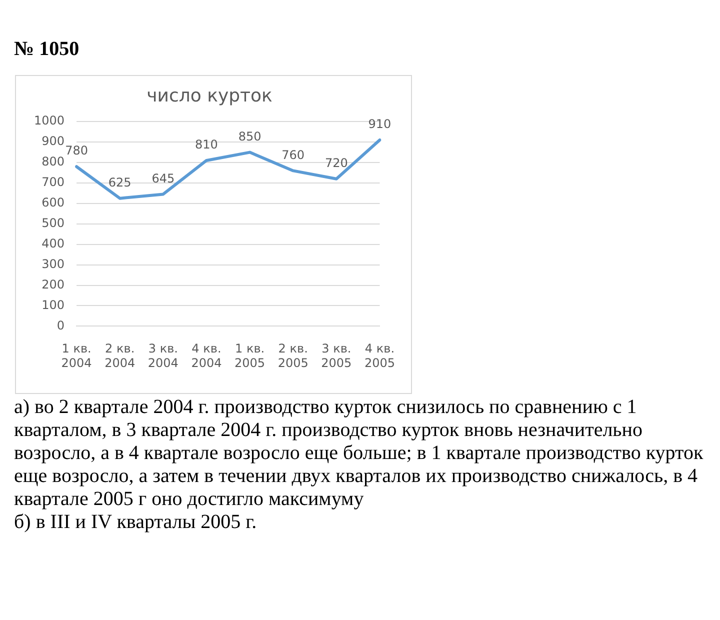  I want to click on chart-title: число курток, so click(209, 95).